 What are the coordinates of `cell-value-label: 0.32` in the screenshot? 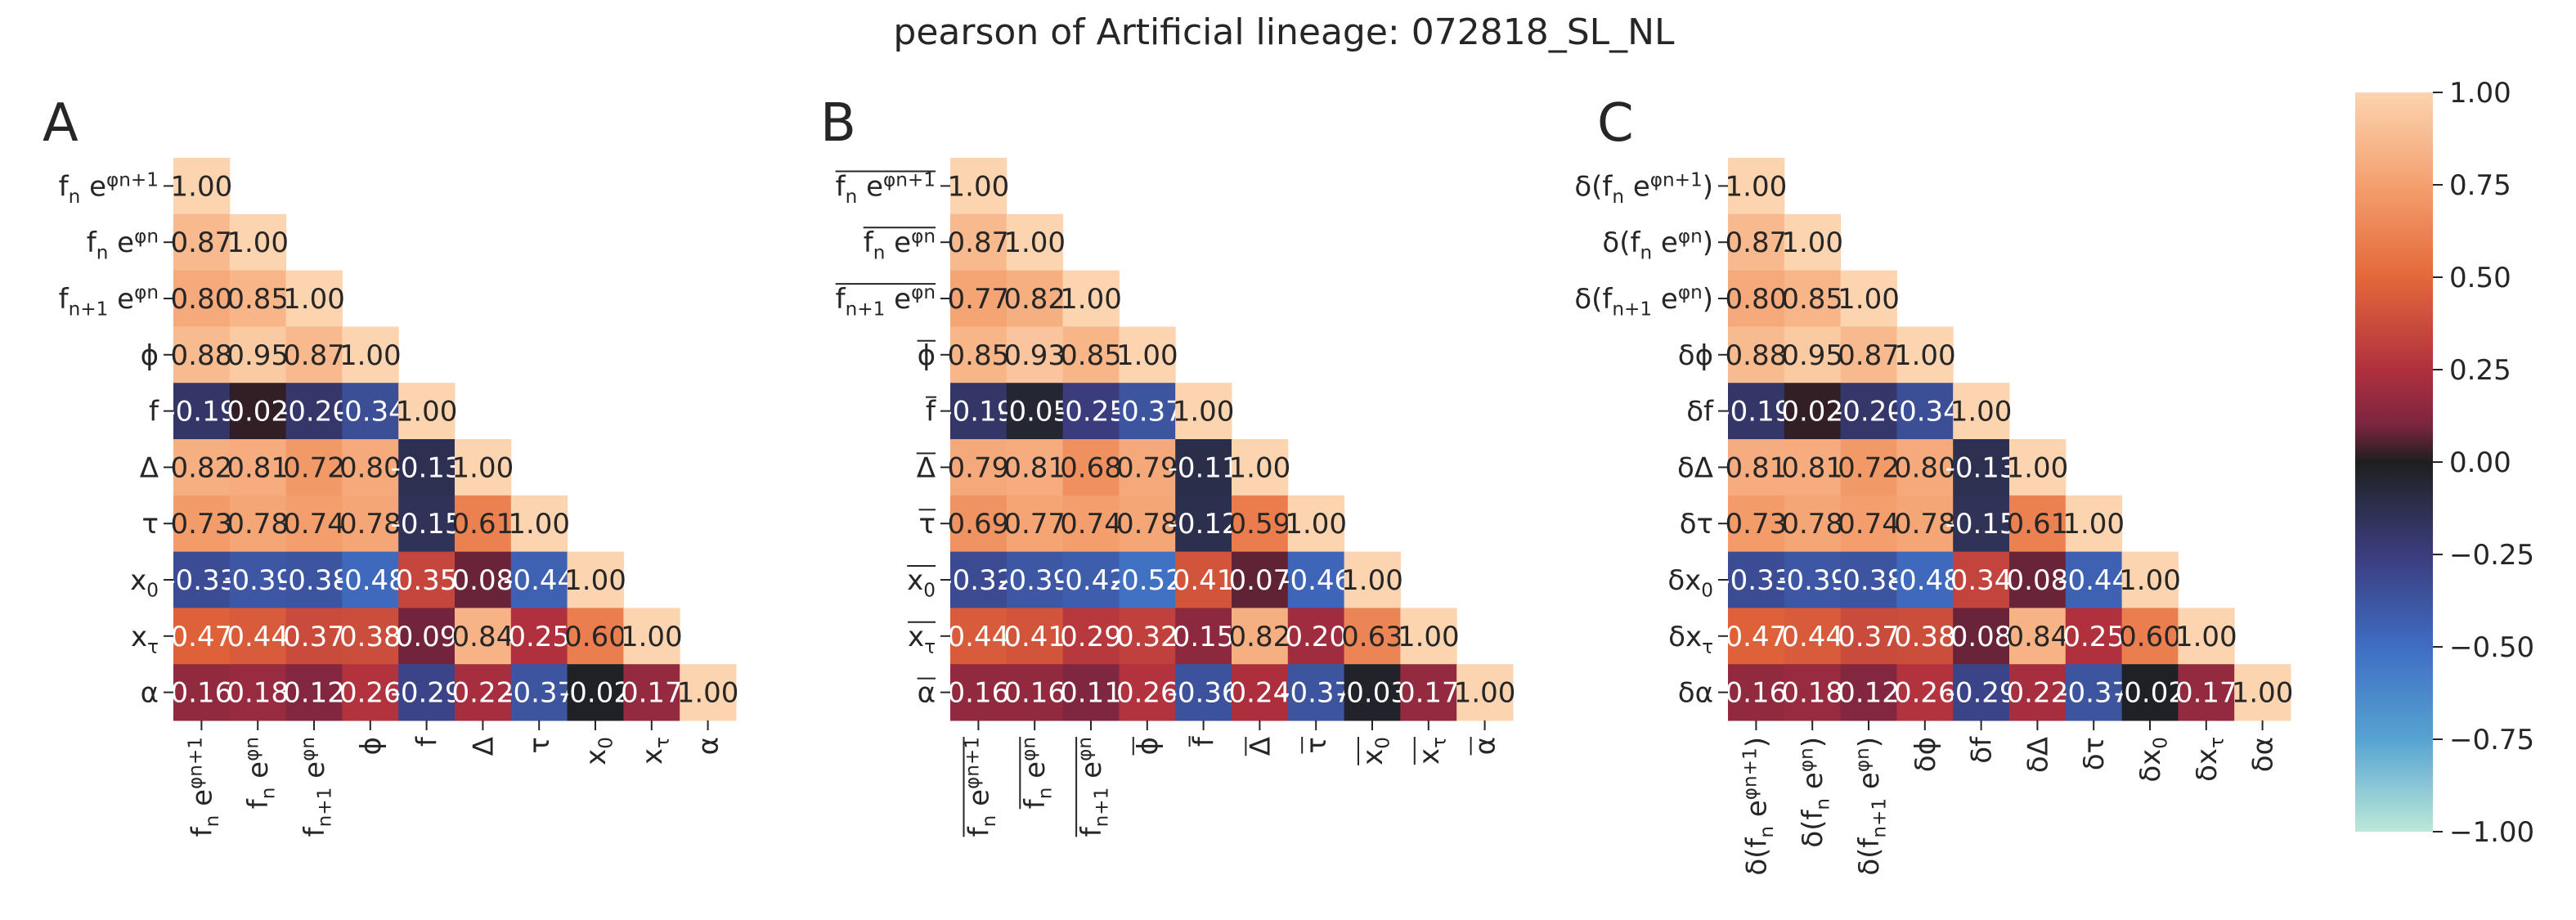 It's located at (1147, 637).